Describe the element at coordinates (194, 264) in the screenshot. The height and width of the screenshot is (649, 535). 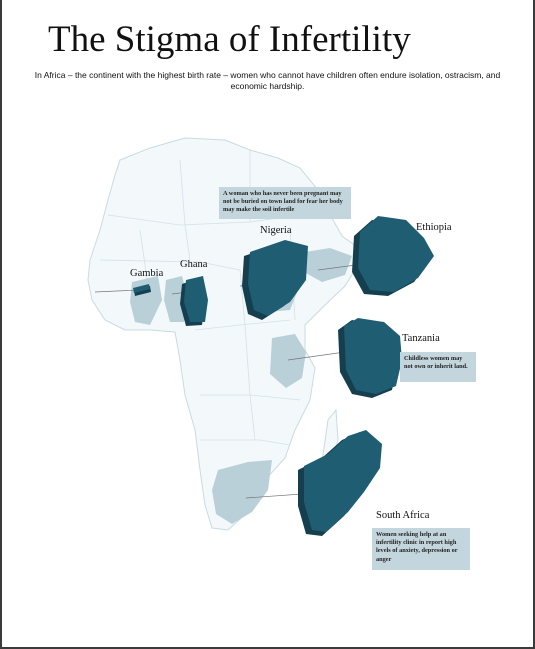
I see `label-ghana: Ghana` at that location.